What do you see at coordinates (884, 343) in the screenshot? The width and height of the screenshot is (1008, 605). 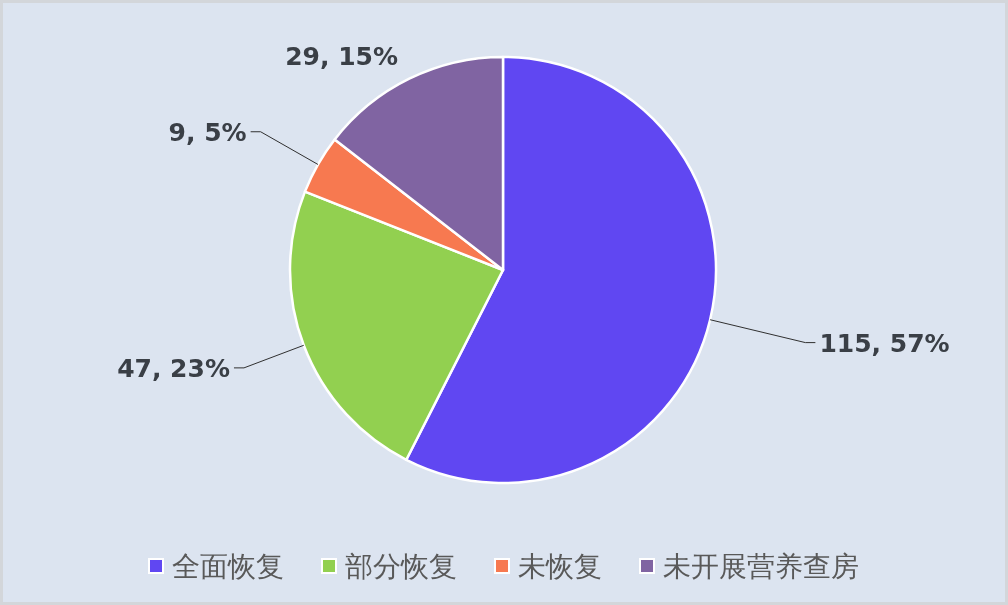 I see `data-label: 115, 57%` at bounding box center [884, 343].